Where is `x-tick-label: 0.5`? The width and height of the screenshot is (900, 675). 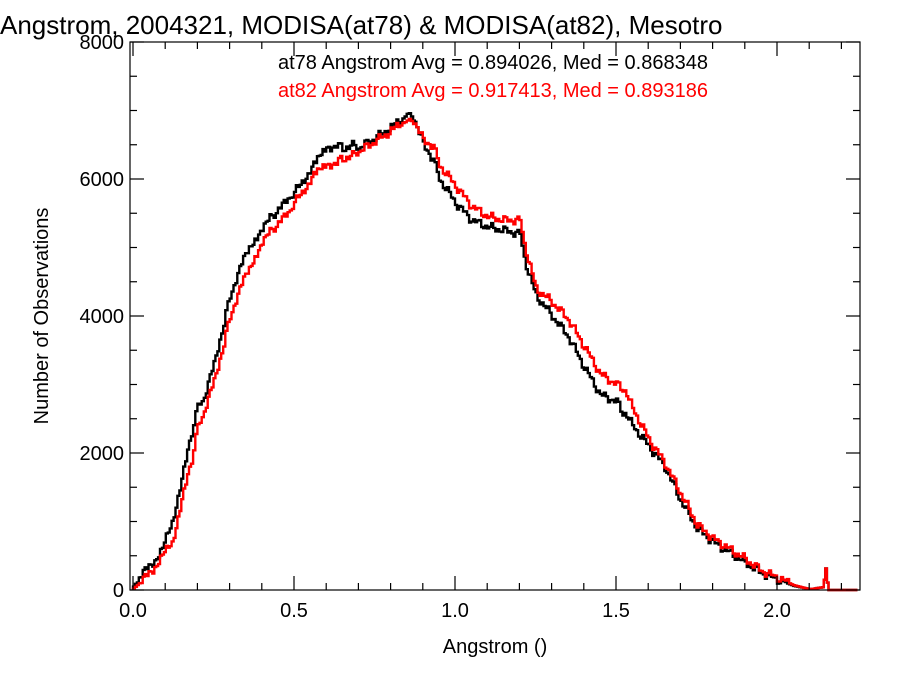
x-tick-label: 0.5 is located at coordinates (294, 611).